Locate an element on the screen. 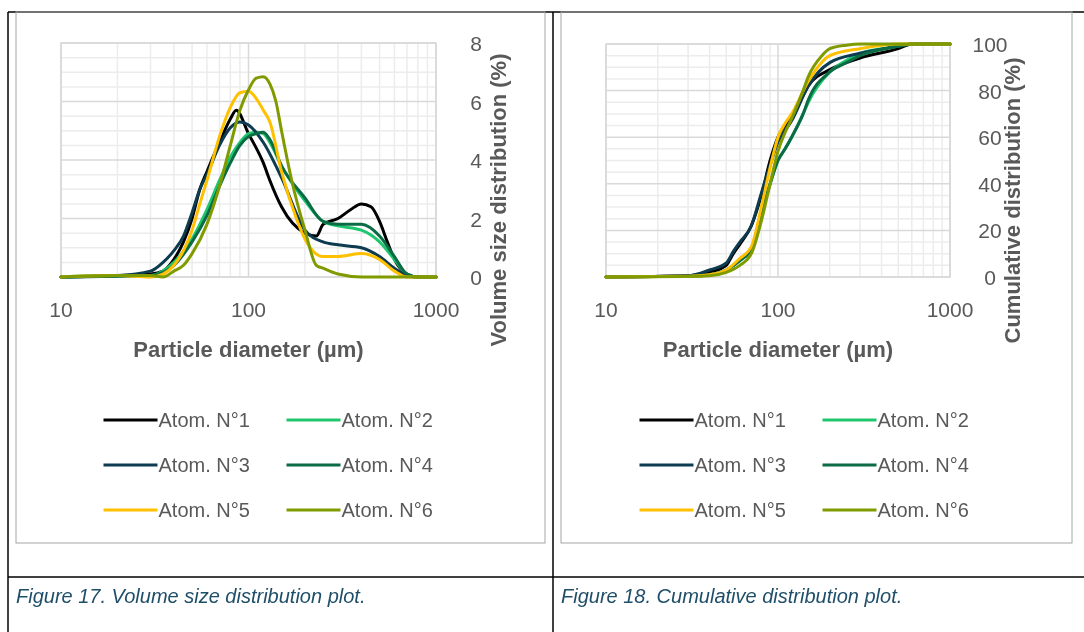  y-tick-label: 100 is located at coordinates (990, 44).